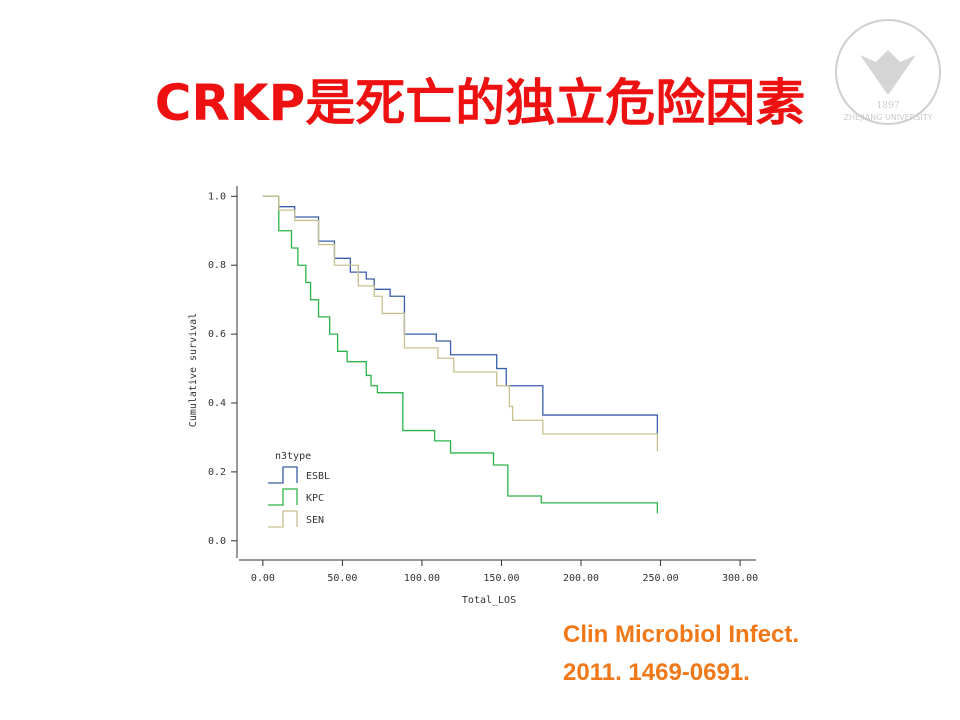  Describe the element at coordinates (217, 403) in the screenshot. I see `y-tick-label: 0.4` at that location.